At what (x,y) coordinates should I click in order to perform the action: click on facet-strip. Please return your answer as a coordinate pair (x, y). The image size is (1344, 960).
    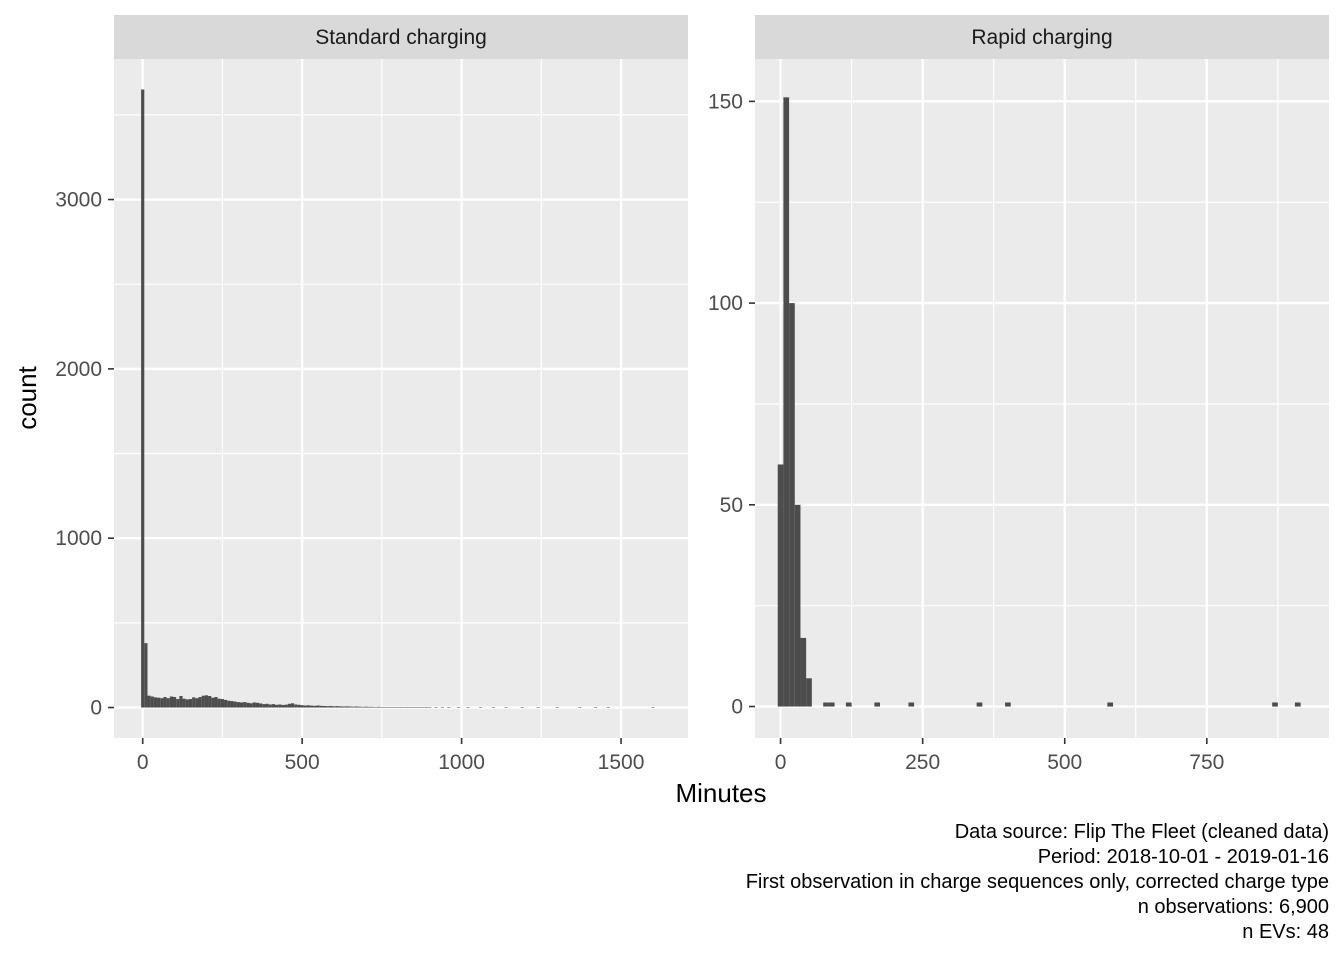
    Looking at the image, I should click on (1042, 37).